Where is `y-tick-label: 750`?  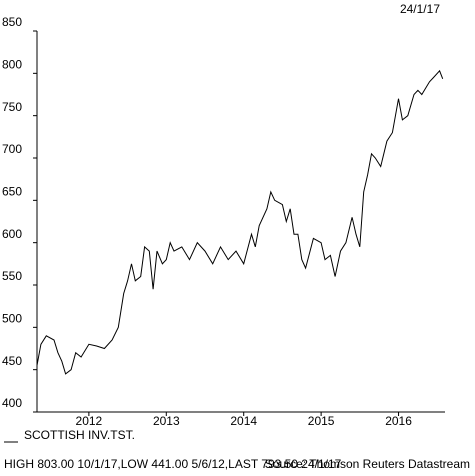
y-tick-label: 750 is located at coordinates (12, 107).